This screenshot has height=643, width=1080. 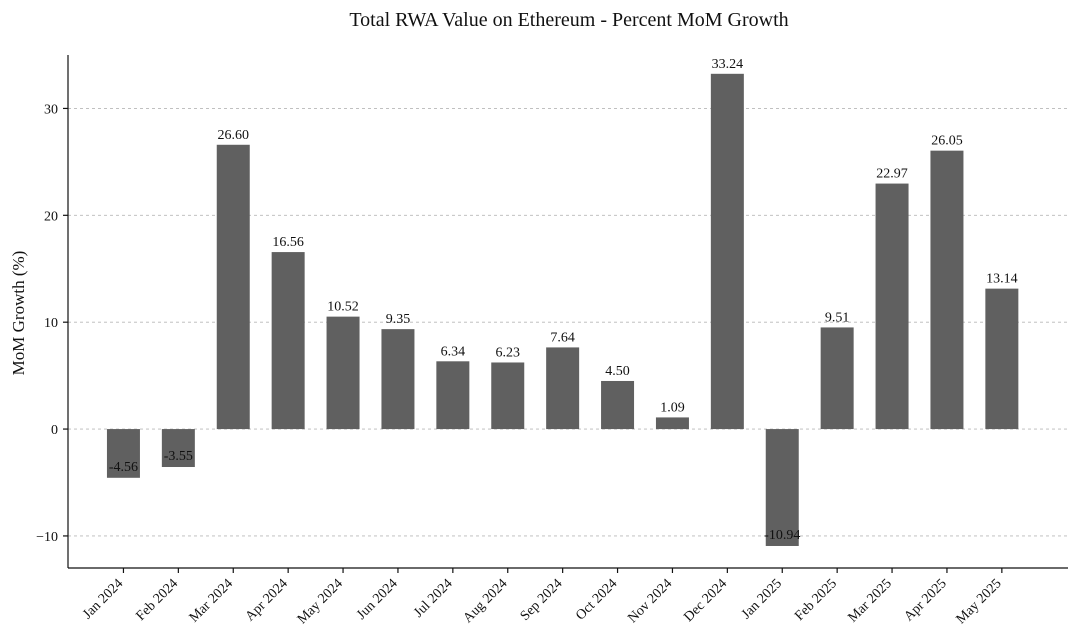 What do you see at coordinates (377, 599) in the screenshot?
I see `x-tick-label: Jun 2024` at bounding box center [377, 599].